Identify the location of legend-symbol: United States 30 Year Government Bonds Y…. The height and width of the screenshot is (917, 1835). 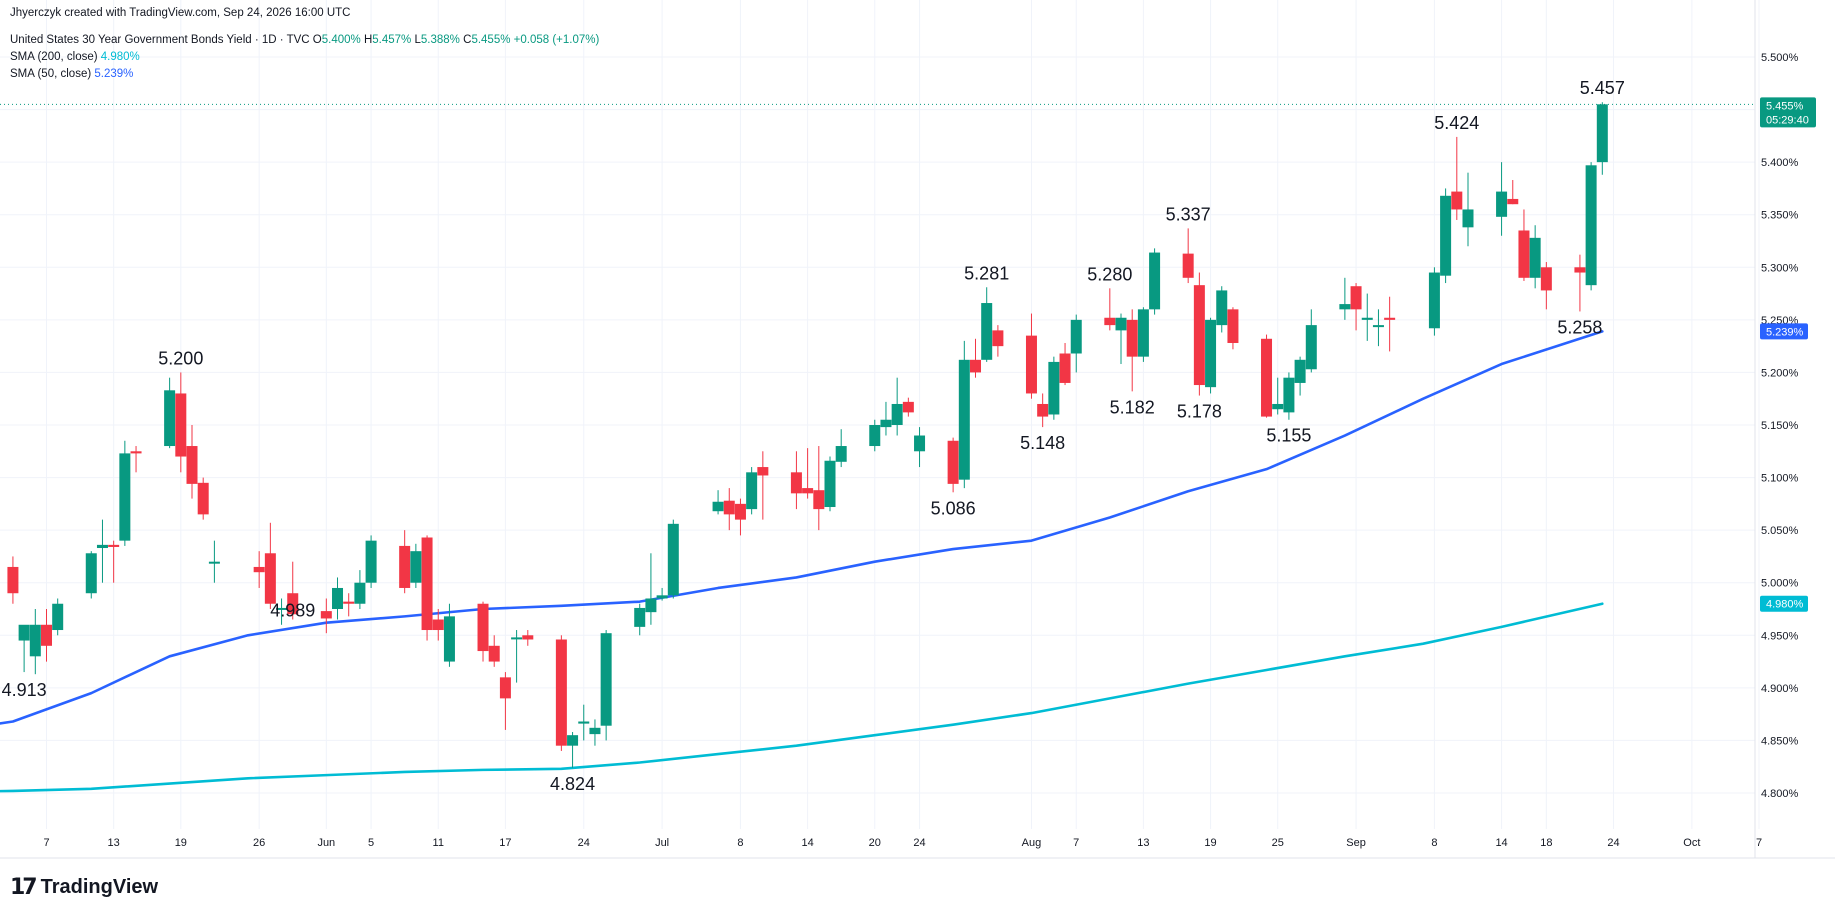
(304, 40).